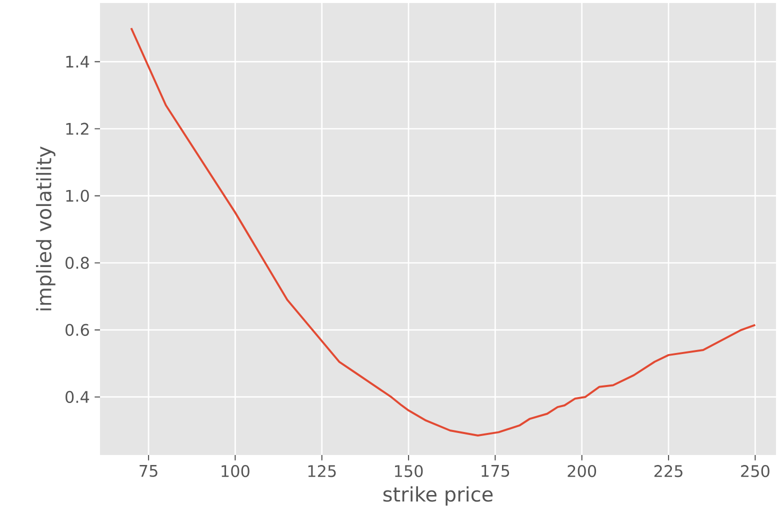 This screenshot has width=778, height=531. I want to click on y-axis-title: implied volatility, so click(46, 228).